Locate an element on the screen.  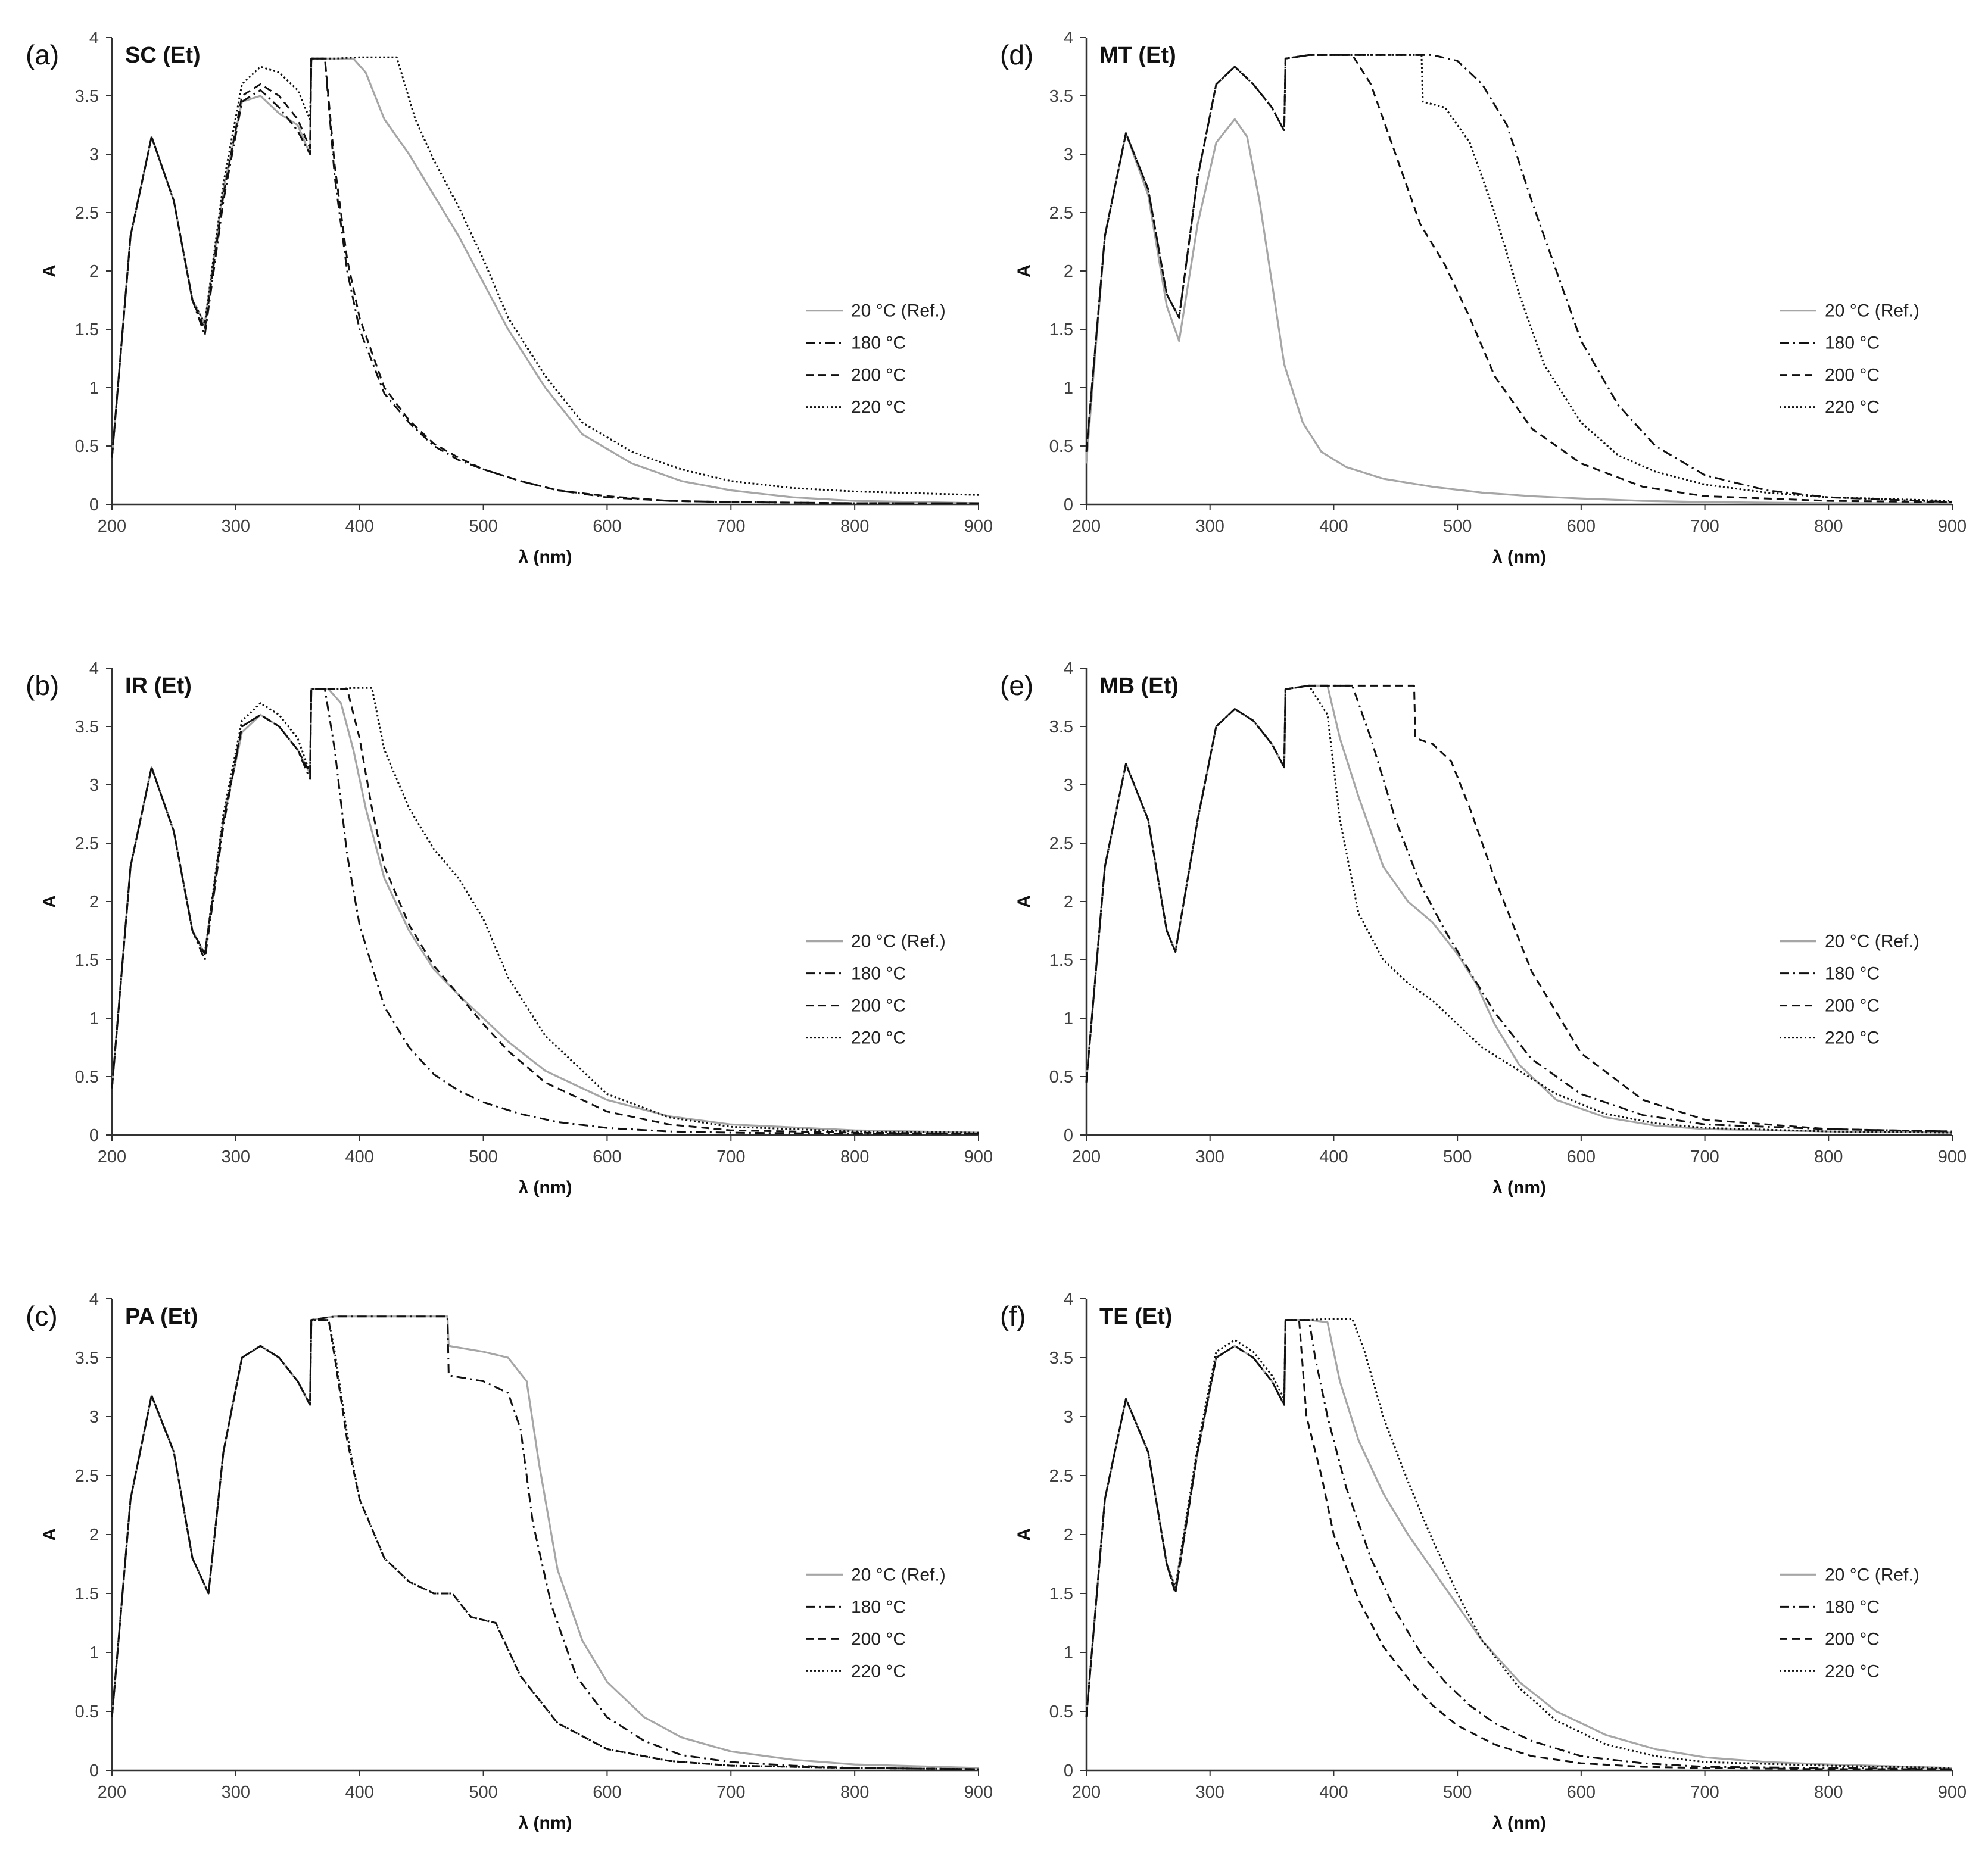
panel-letter: (f) is located at coordinates (1013, 1315).